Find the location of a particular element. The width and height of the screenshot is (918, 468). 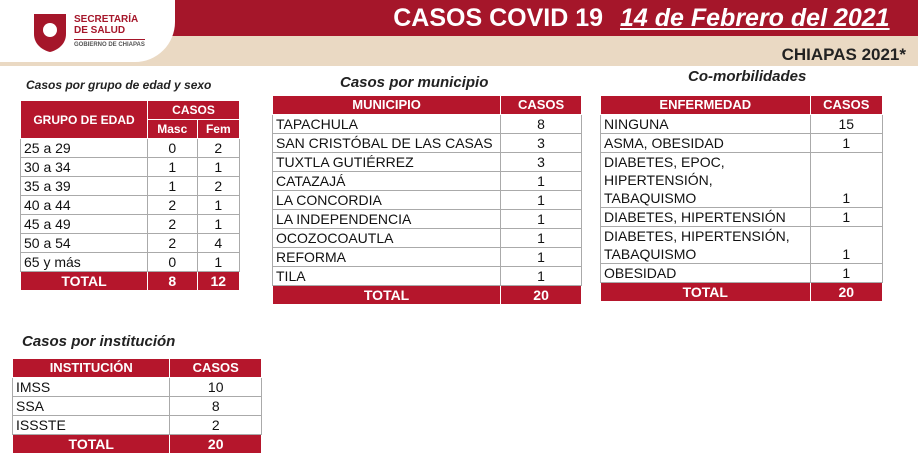

table-cell: ISSSTE is located at coordinates (91, 425).